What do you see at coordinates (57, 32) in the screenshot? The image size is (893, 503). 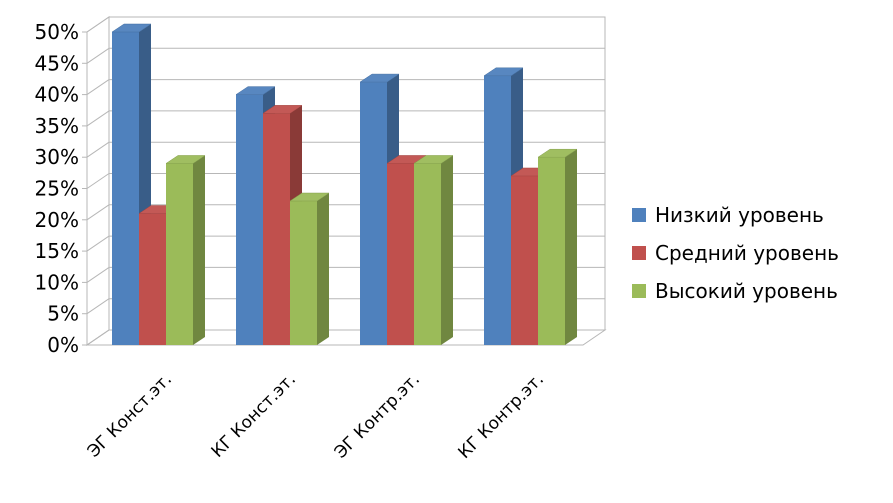 I see `y-tick-label: 50%` at bounding box center [57, 32].